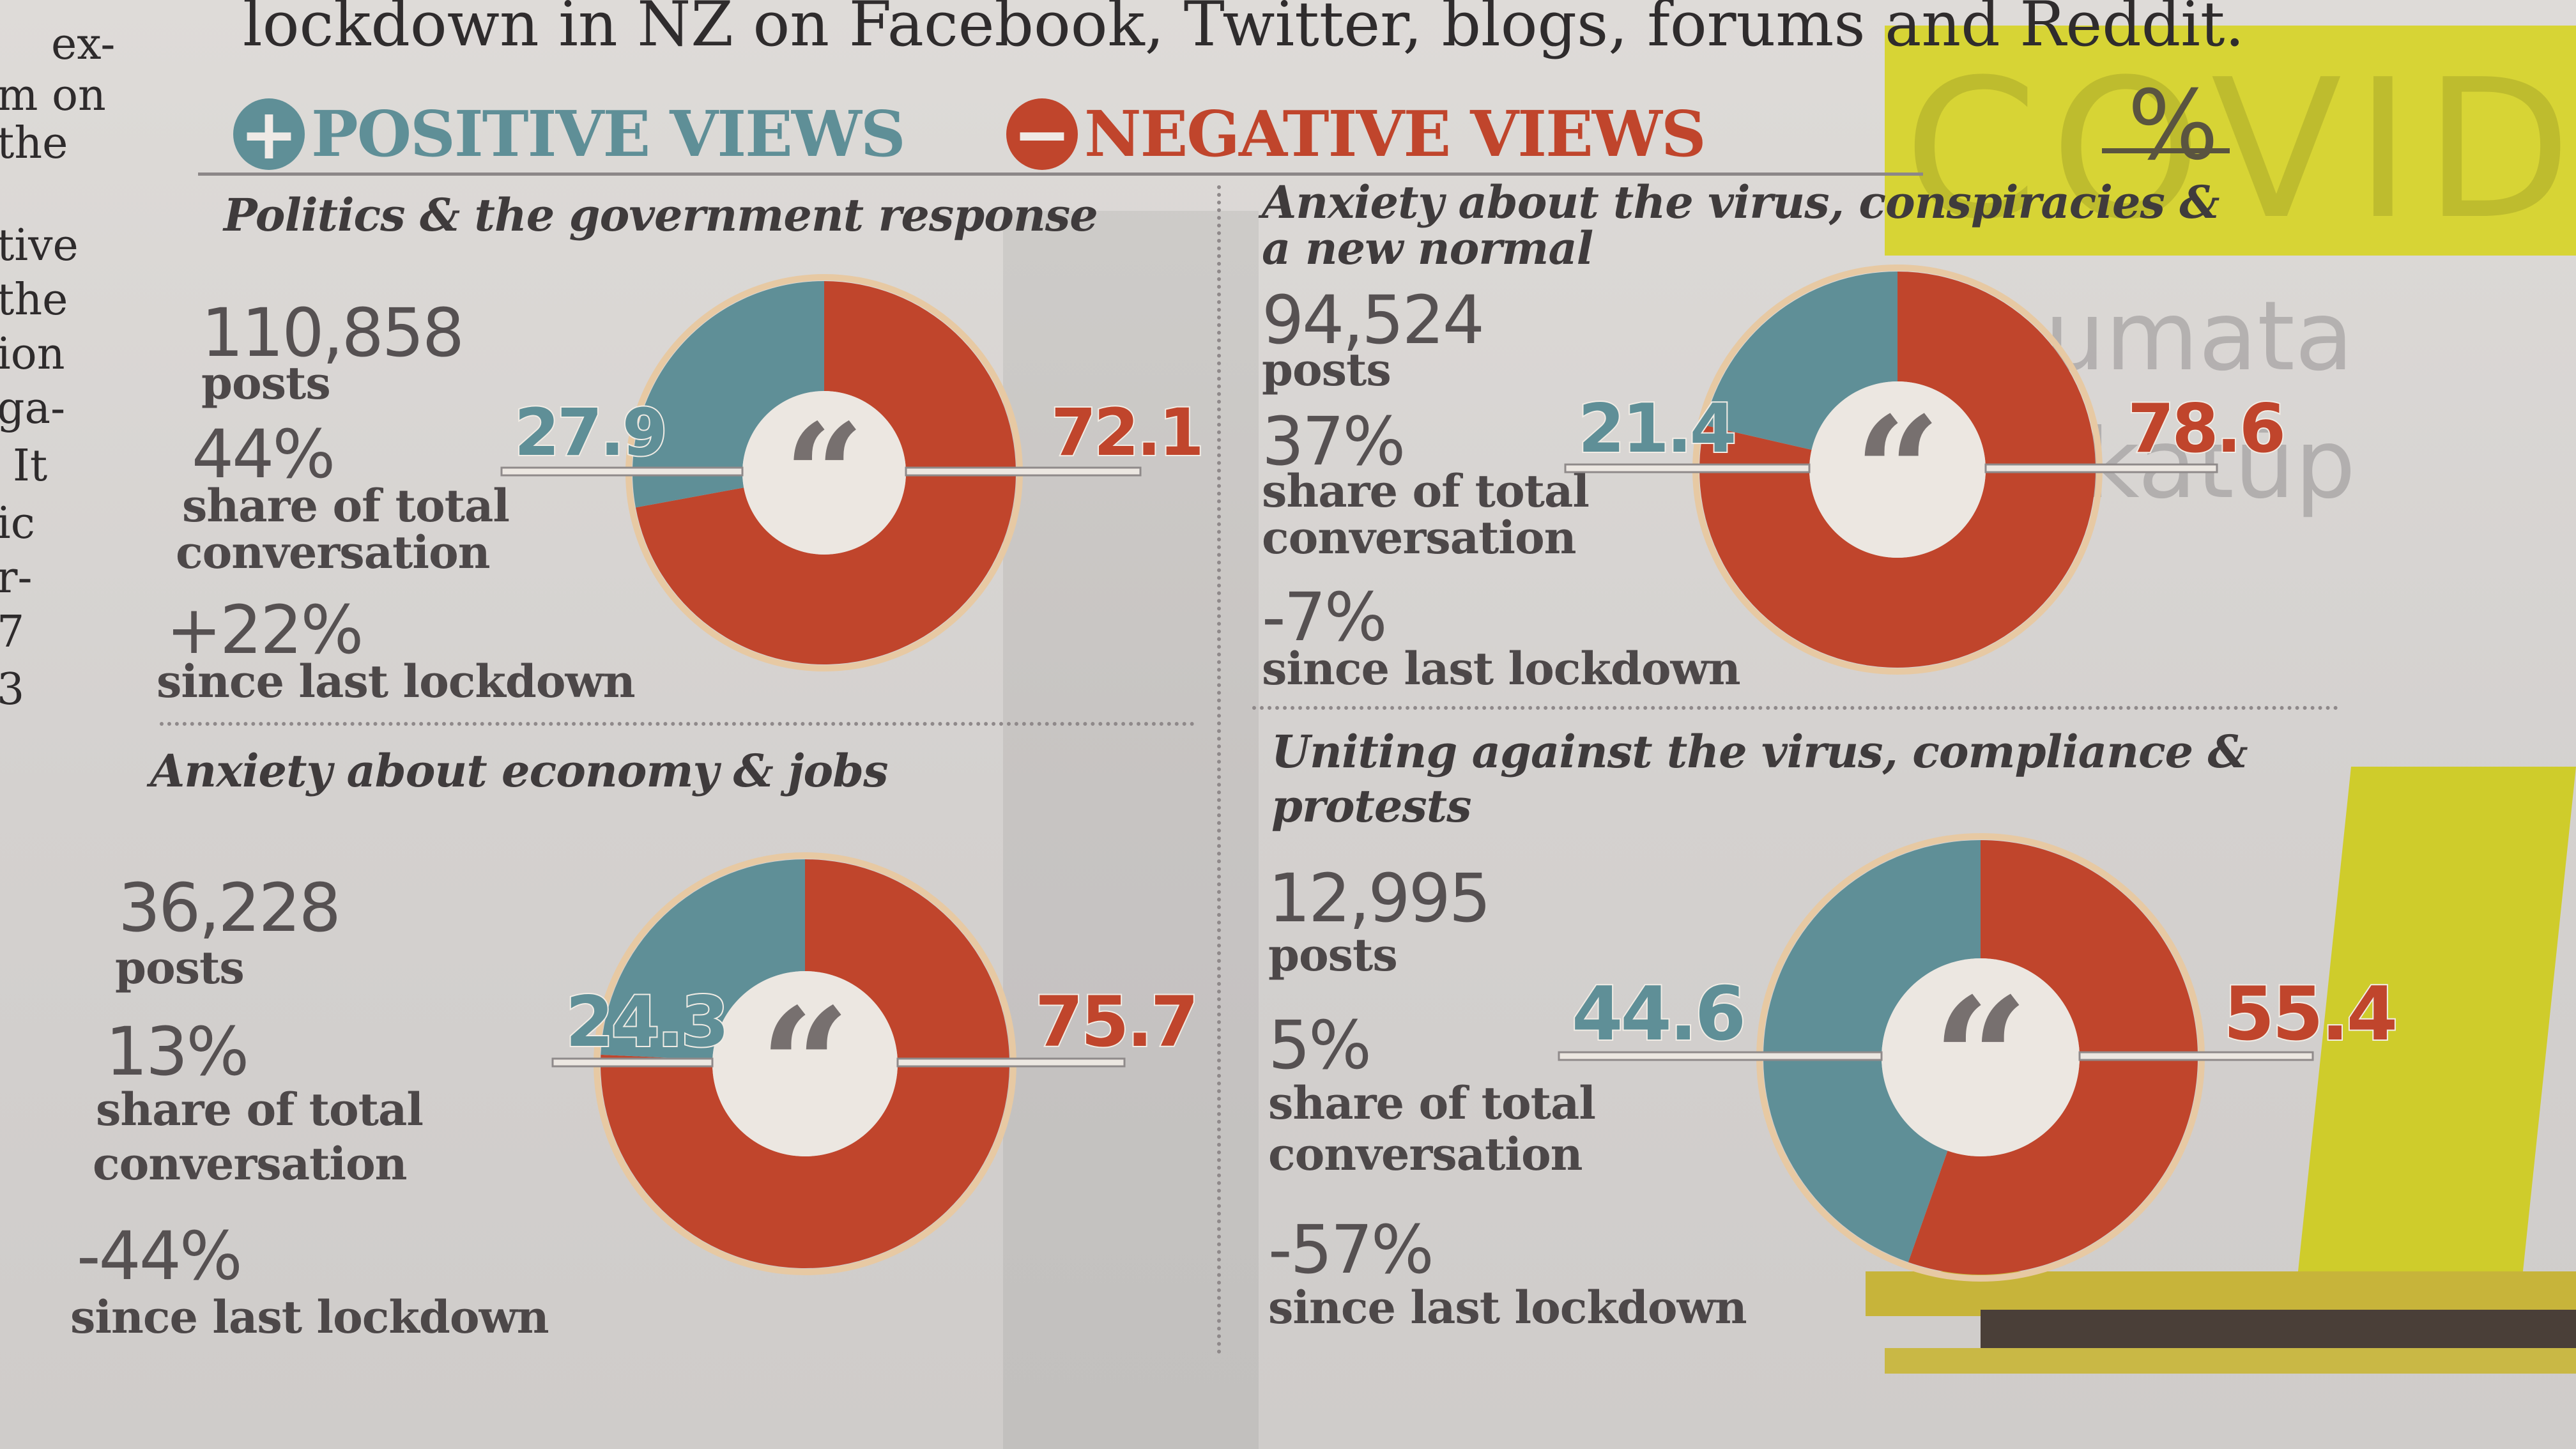 The width and height of the screenshot is (2576, 1449). What do you see at coordinates (1327, 369) in the screenshot?
I see `panel-2-posts-label: posts` at bounding box center [1327, 369].